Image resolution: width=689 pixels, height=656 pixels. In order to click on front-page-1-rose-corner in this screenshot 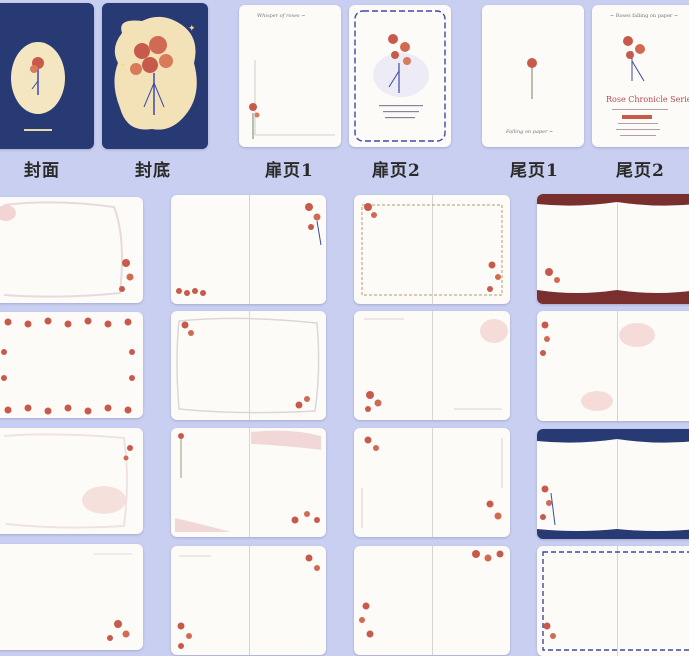, I will do `click(292, 99)`.